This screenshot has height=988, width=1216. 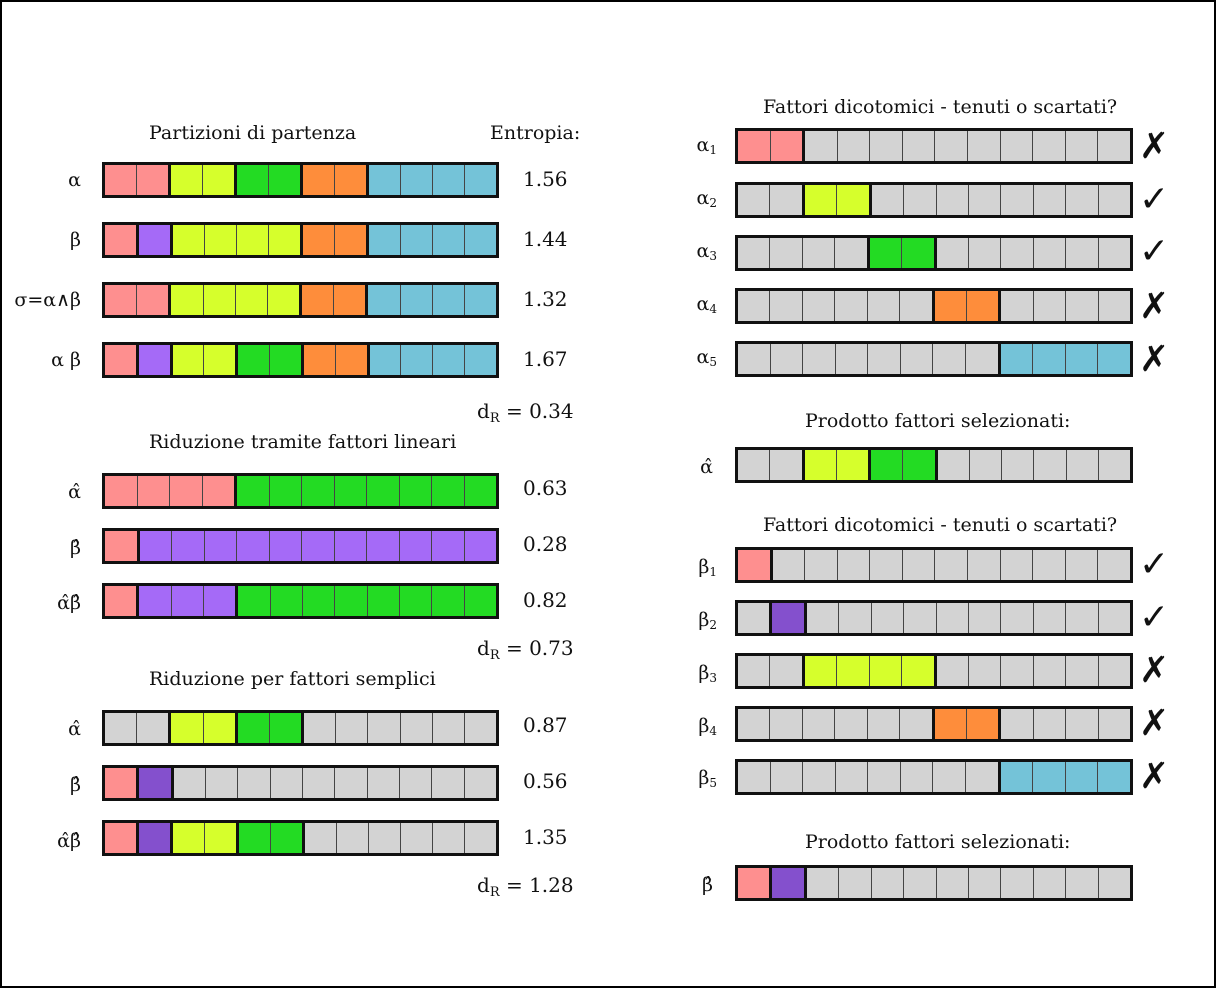 What do you see at coordinates (75, 240) in the screenshot?
I see `row-label-beta: β` at bounding box center [75, 240].